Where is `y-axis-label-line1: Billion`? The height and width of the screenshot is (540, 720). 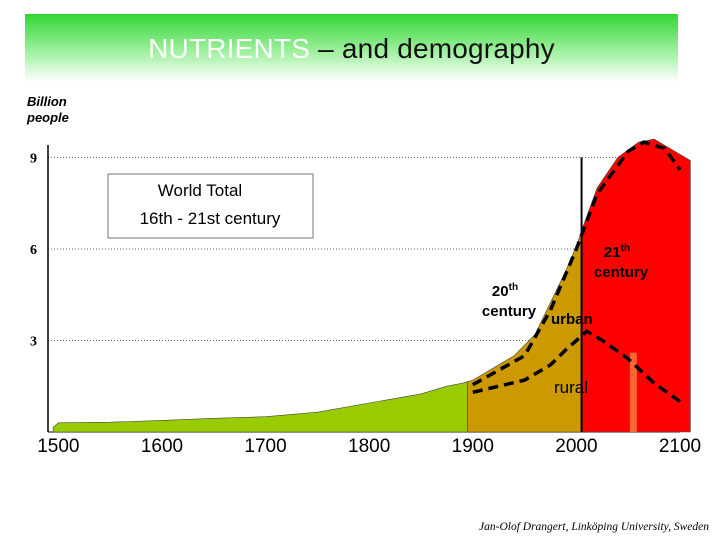 y-axis-label-line1: Billion is located at coordinates (47, 101).